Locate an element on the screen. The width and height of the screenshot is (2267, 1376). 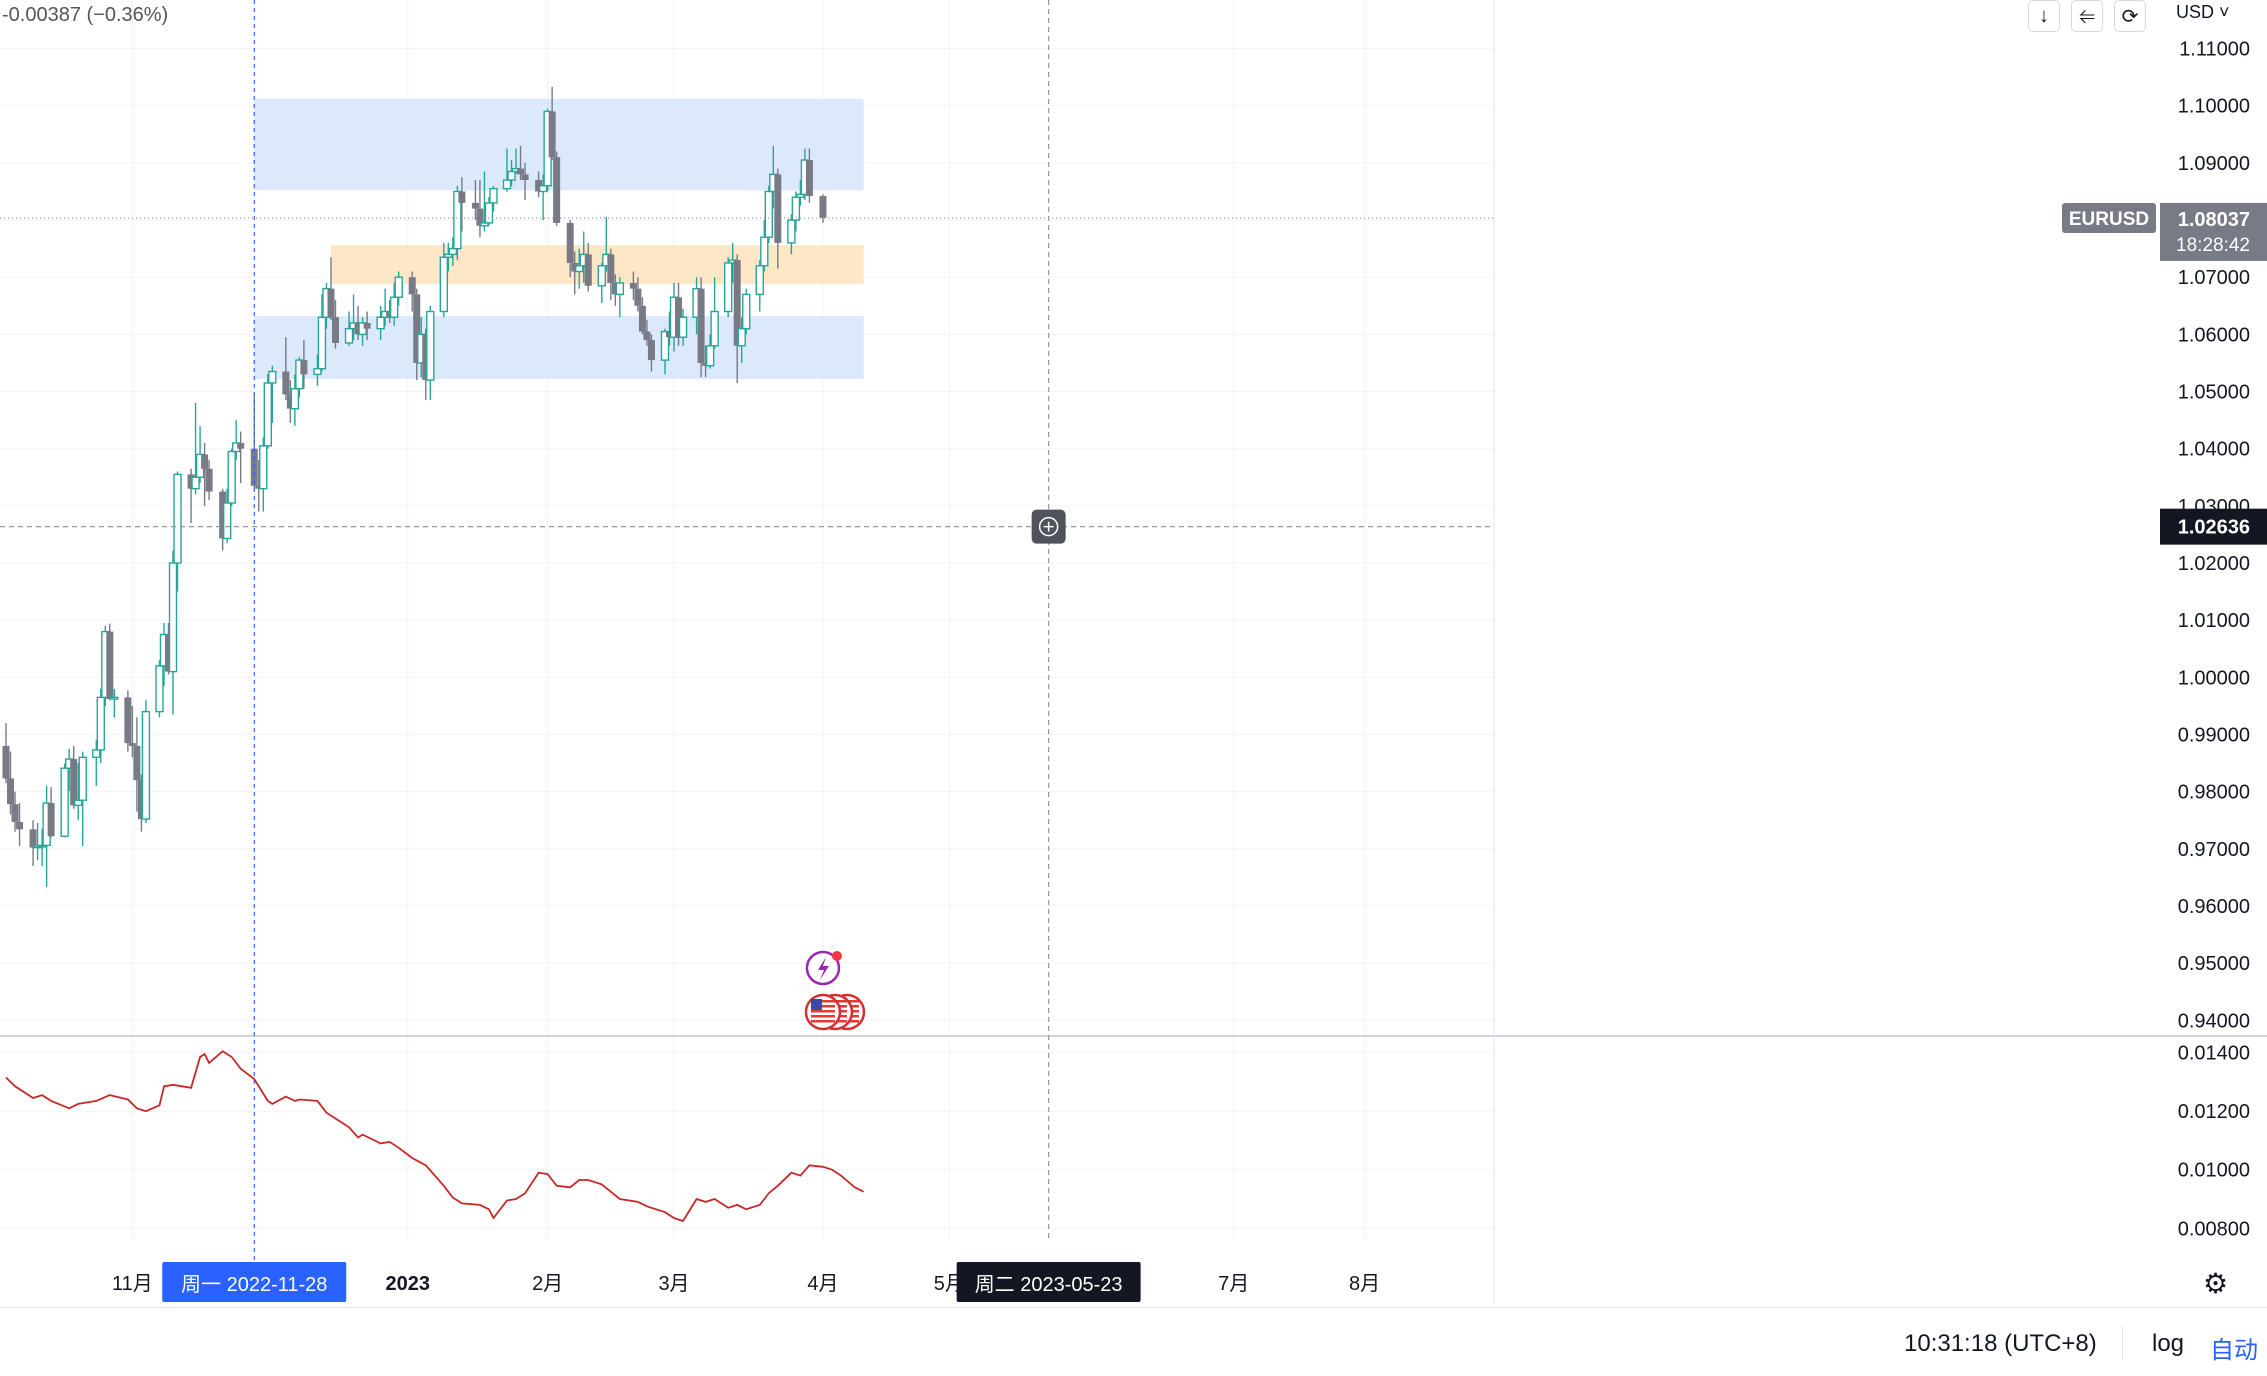
add-alert-button is located at coordinates (1048, 526).